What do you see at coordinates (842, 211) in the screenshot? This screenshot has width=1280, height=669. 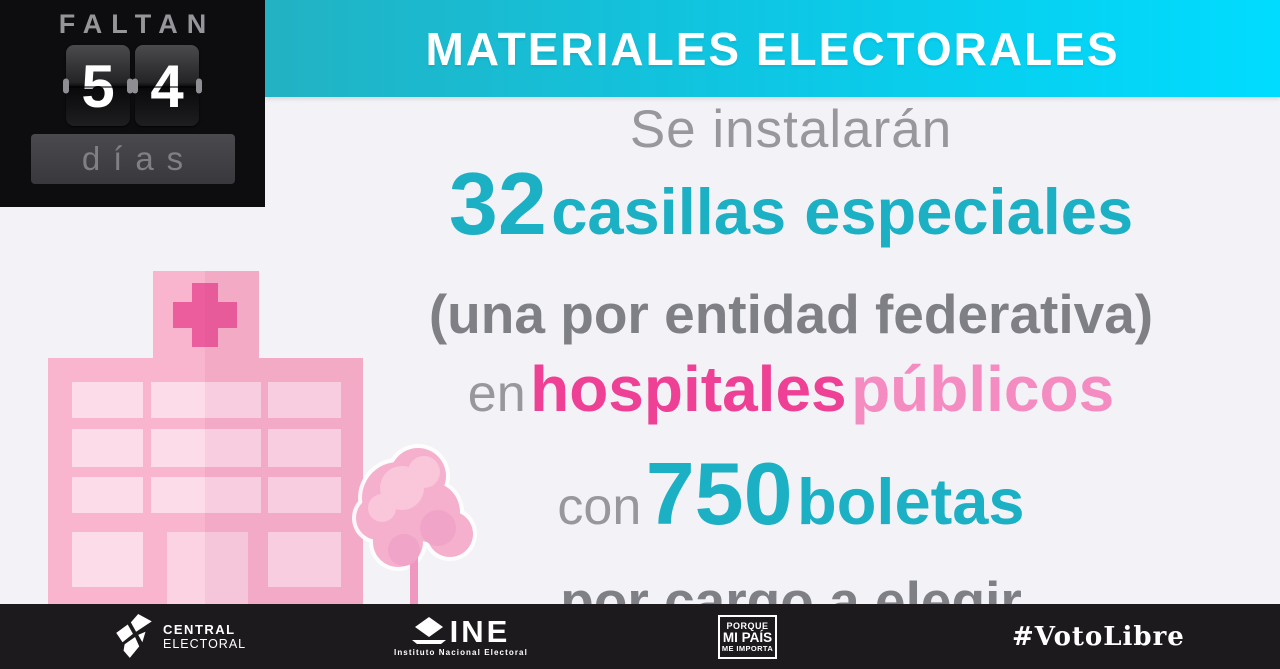 I see `casillas-label: casillas especiales` at bounding box center [842, 211].